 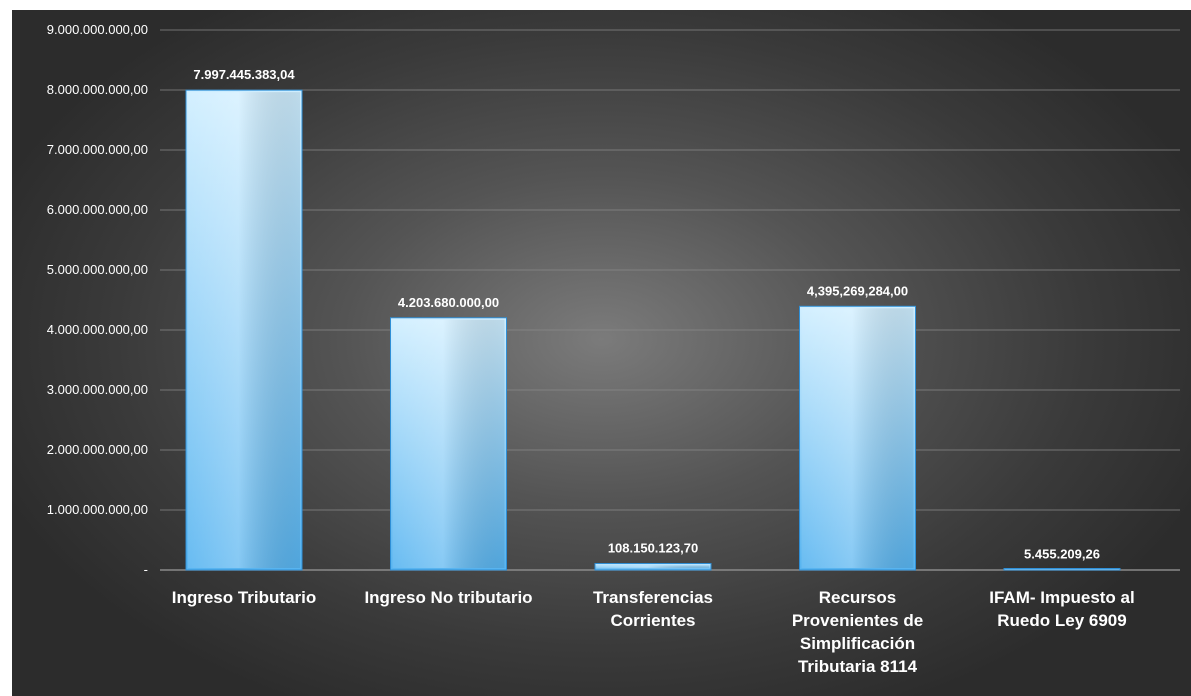 I want to click on y-tick-label: 4.000.000.000,00, so click(x=97, y=329).